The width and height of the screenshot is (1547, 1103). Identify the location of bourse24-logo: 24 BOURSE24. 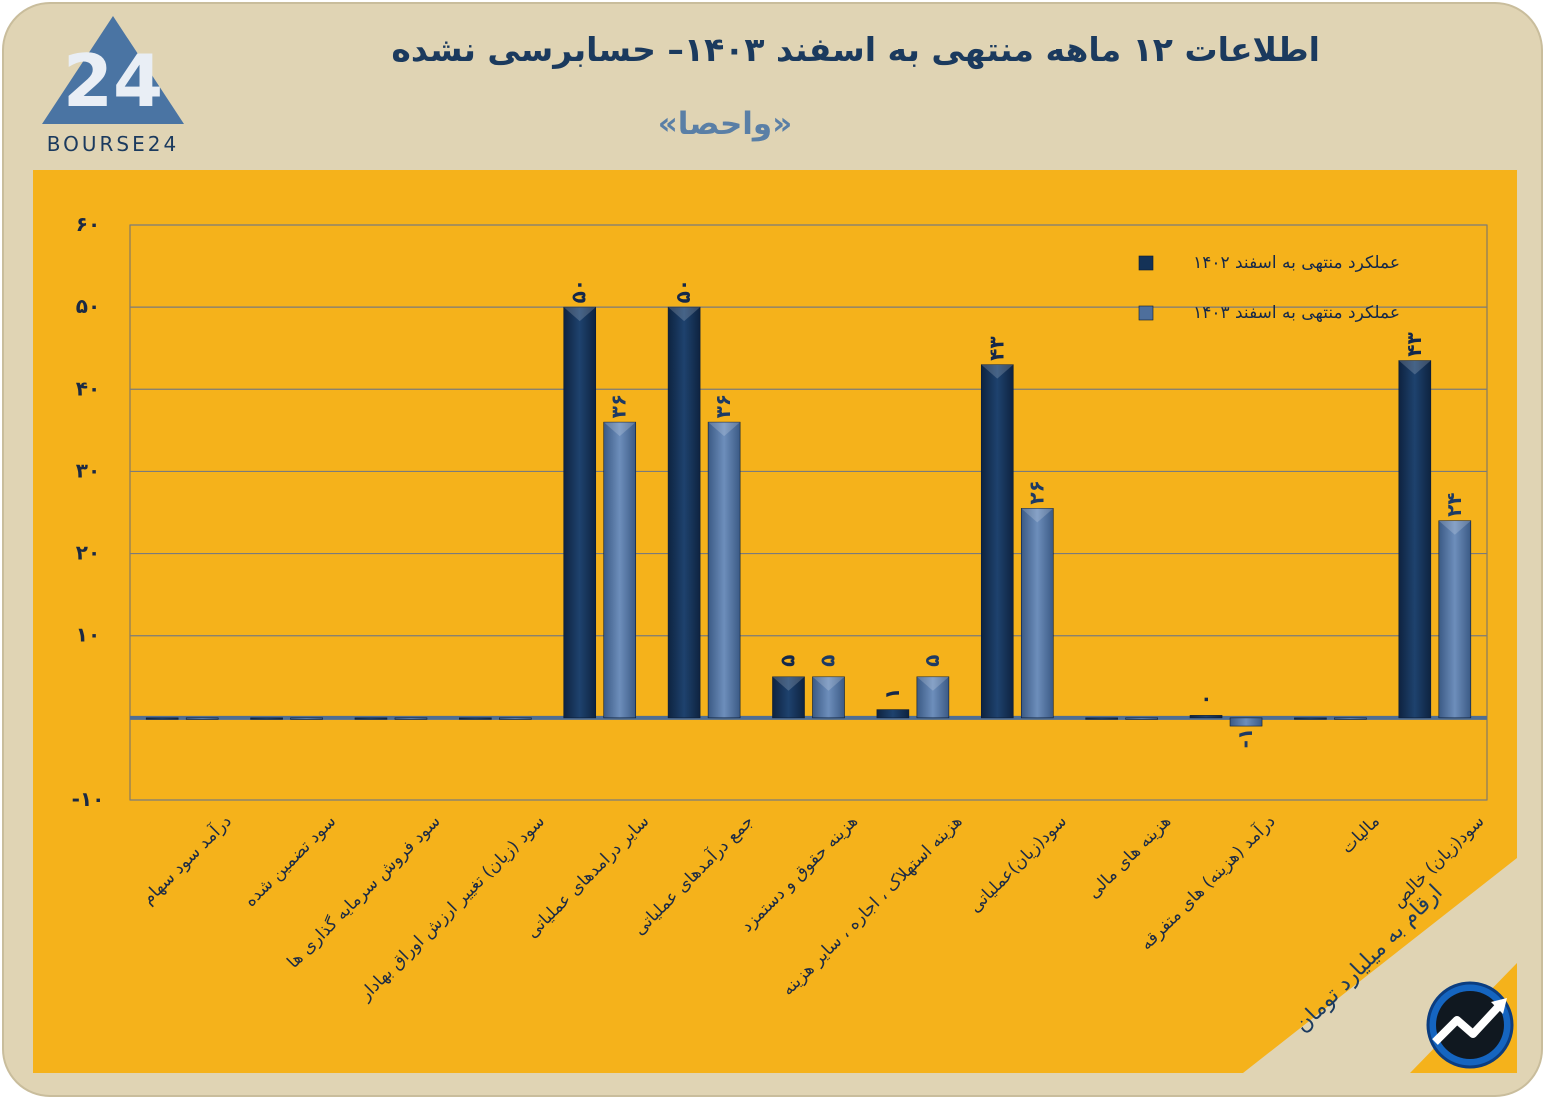
(113, 85).